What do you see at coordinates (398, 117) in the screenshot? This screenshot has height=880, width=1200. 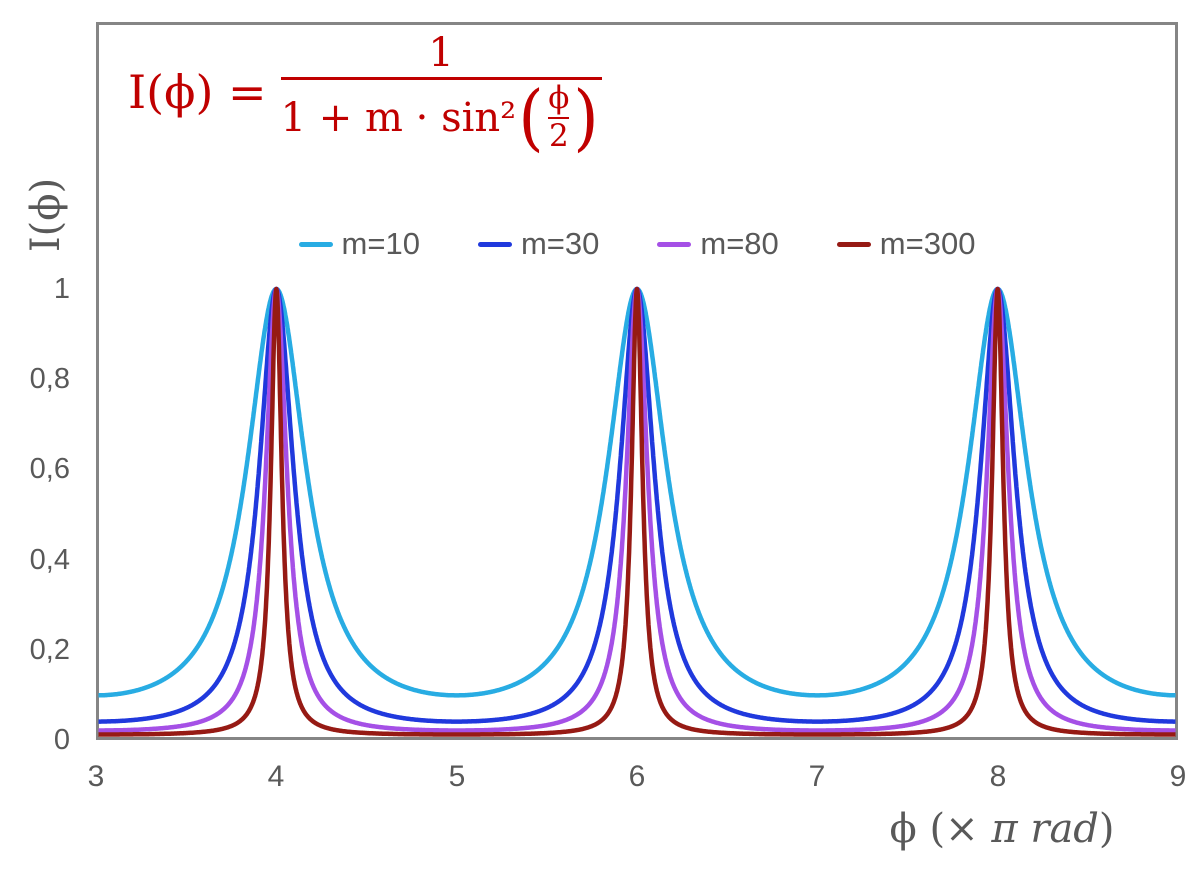 I see `formula-denominator-text: 1 + m · sin²` at bounding box center [398, 117].